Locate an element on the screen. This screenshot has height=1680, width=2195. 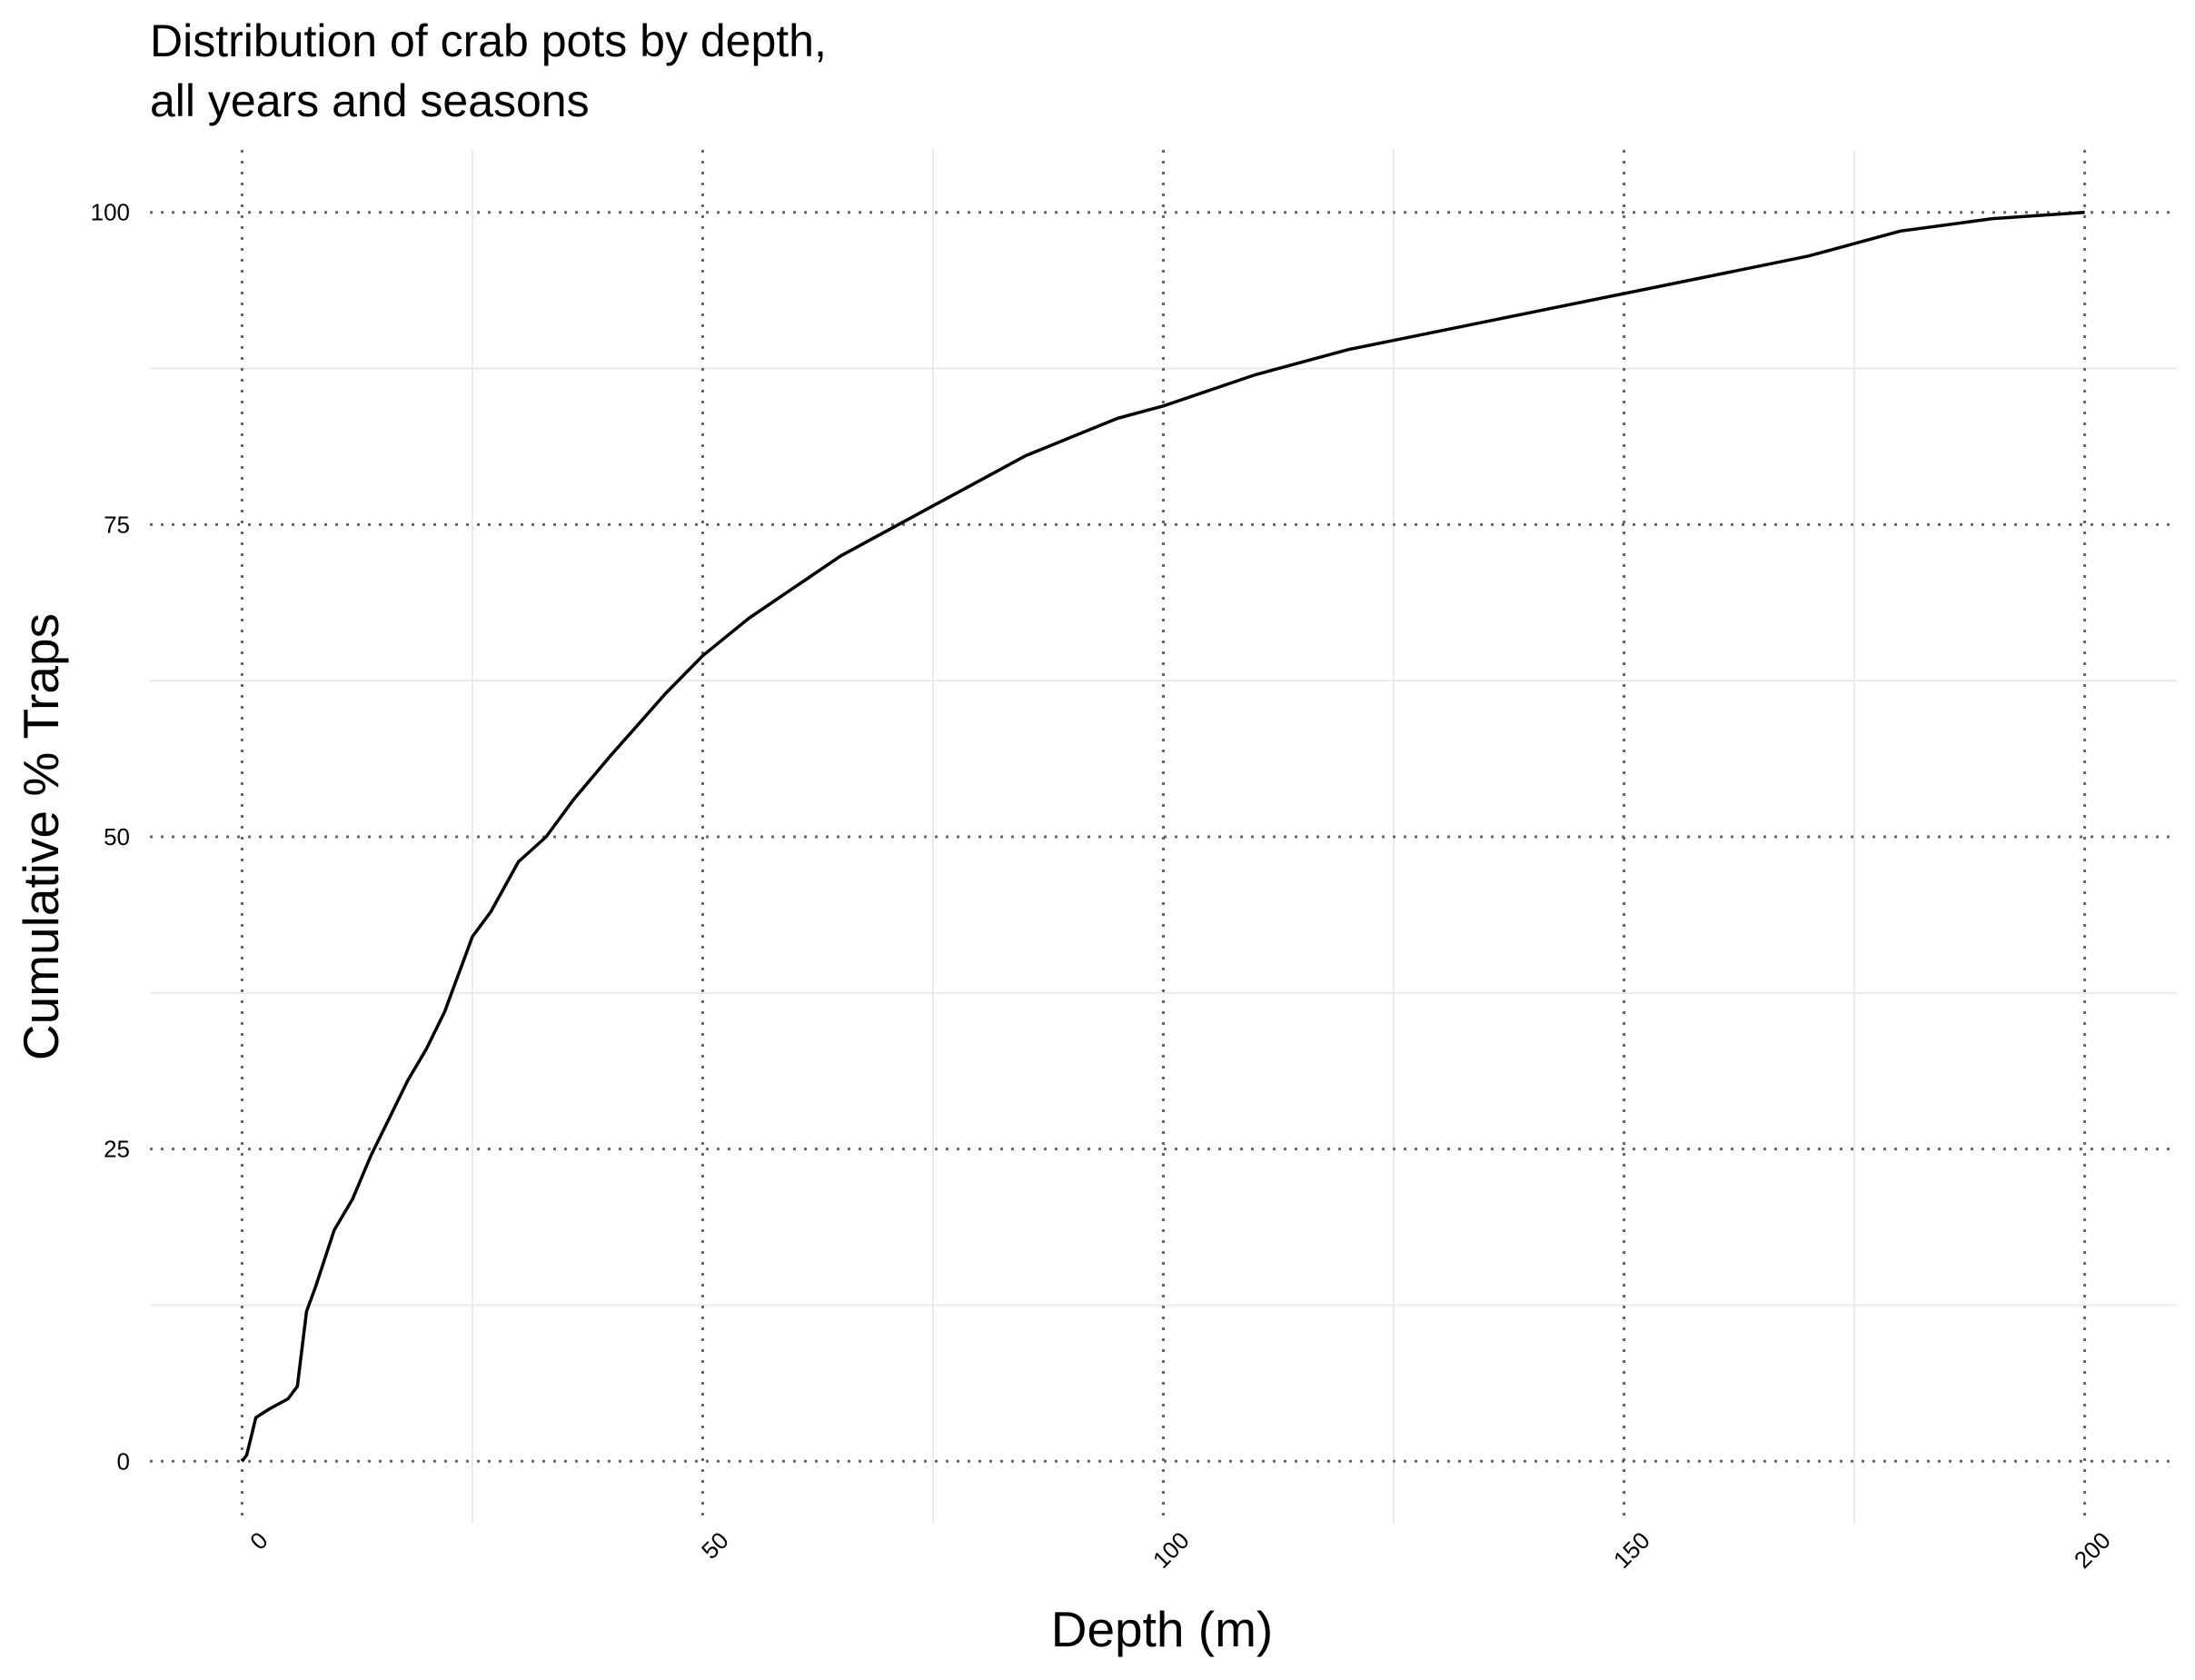
x-tick-label: 100 is located at coordinates (1171, 1550).